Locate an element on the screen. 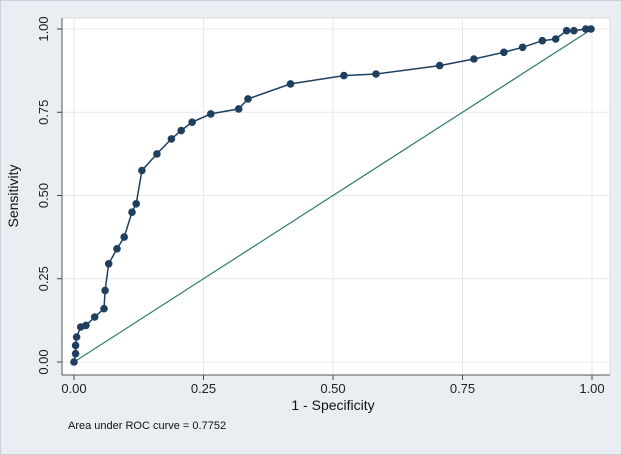  x-tick-label: 0.00 is located at coordinates (73, 388).